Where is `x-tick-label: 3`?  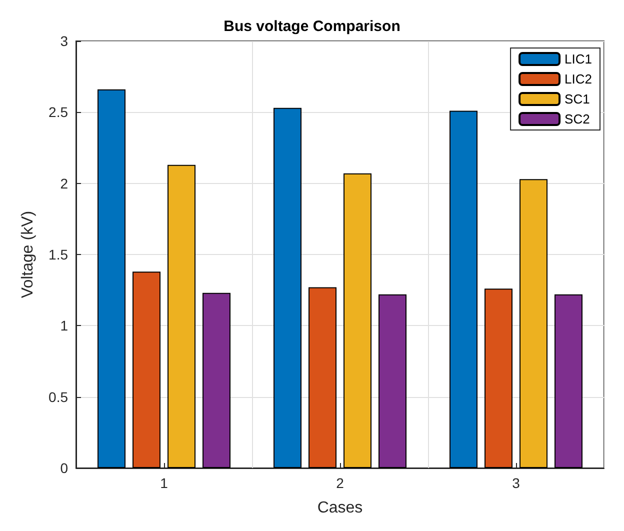 x-tick-label: 3 is located at coordinates (516, 483).